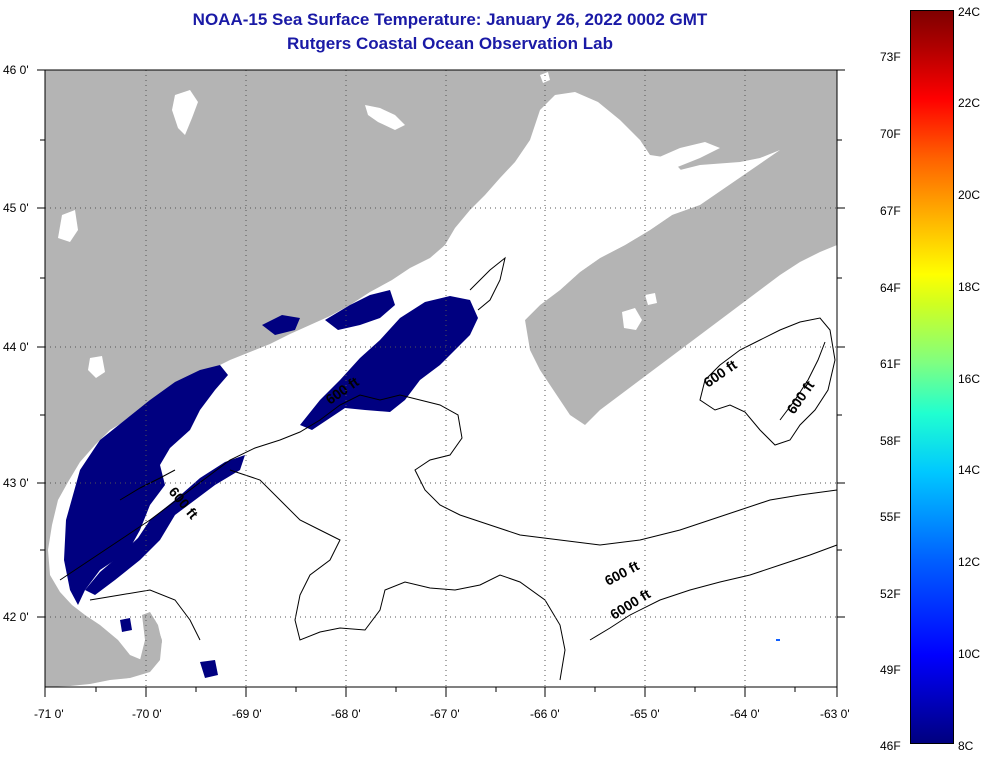  What do you see at coordinates (778, 640) in the screenshot?
I see `sst-pixel` at bounding box center [778, 640].